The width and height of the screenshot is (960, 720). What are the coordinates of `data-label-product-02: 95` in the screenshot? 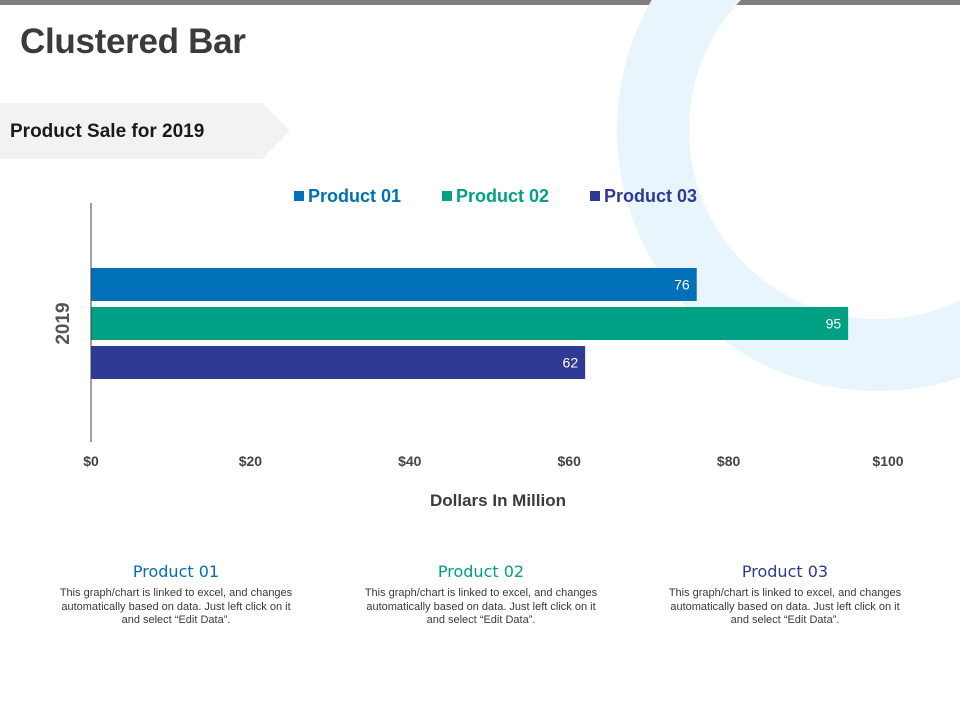 It's located at (834, 324).